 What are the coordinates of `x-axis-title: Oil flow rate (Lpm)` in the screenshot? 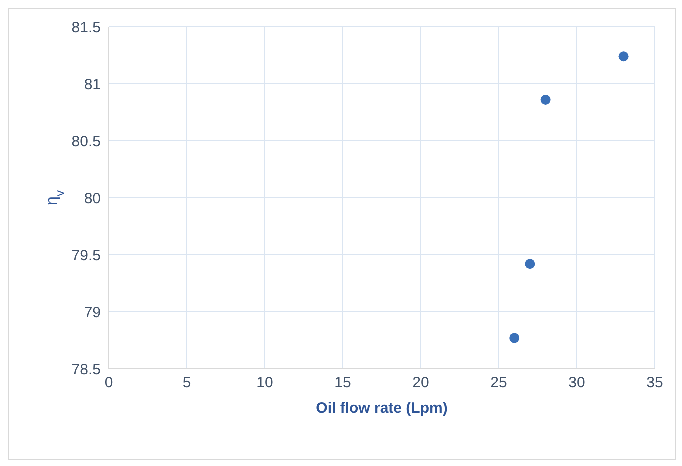 It's located at (382, 408).